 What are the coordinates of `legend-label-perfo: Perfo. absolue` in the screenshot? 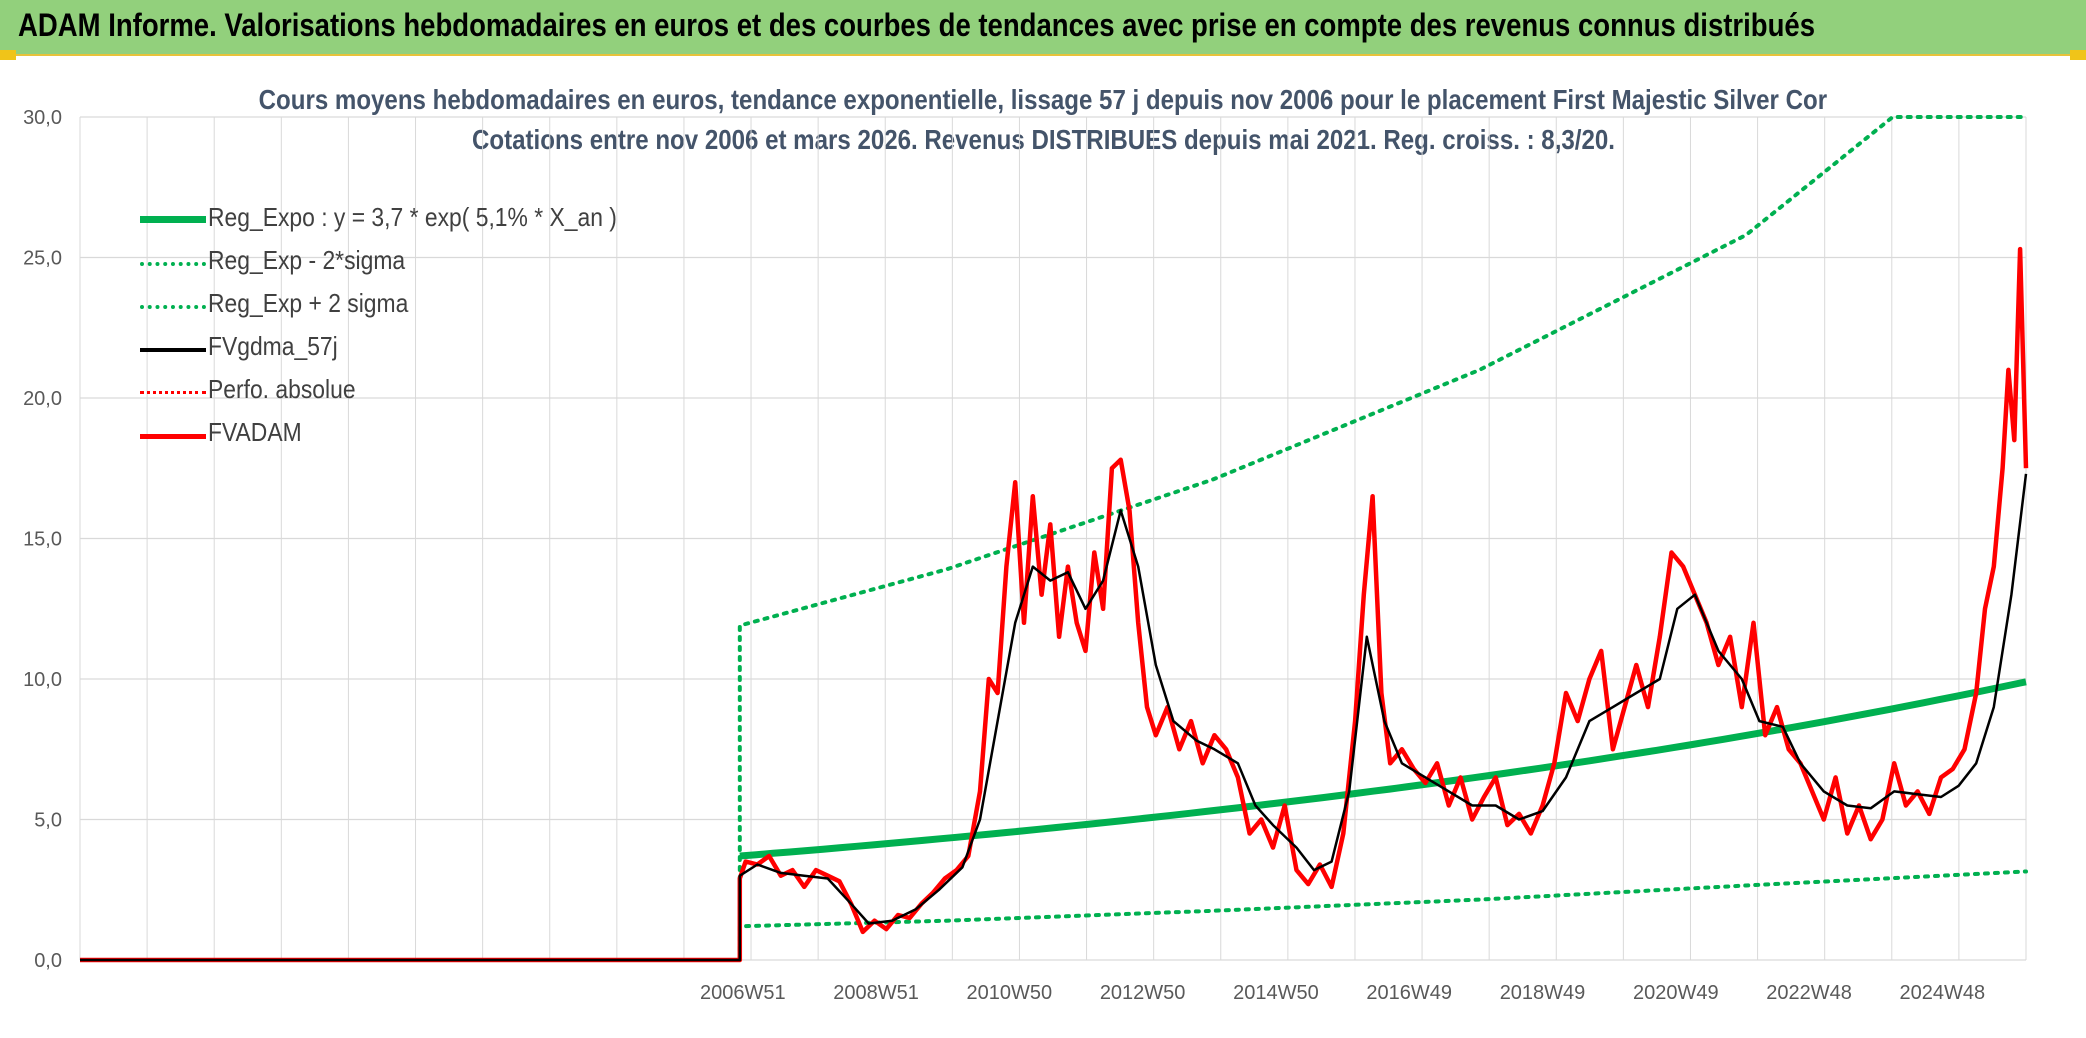 It's located at (282, 389).